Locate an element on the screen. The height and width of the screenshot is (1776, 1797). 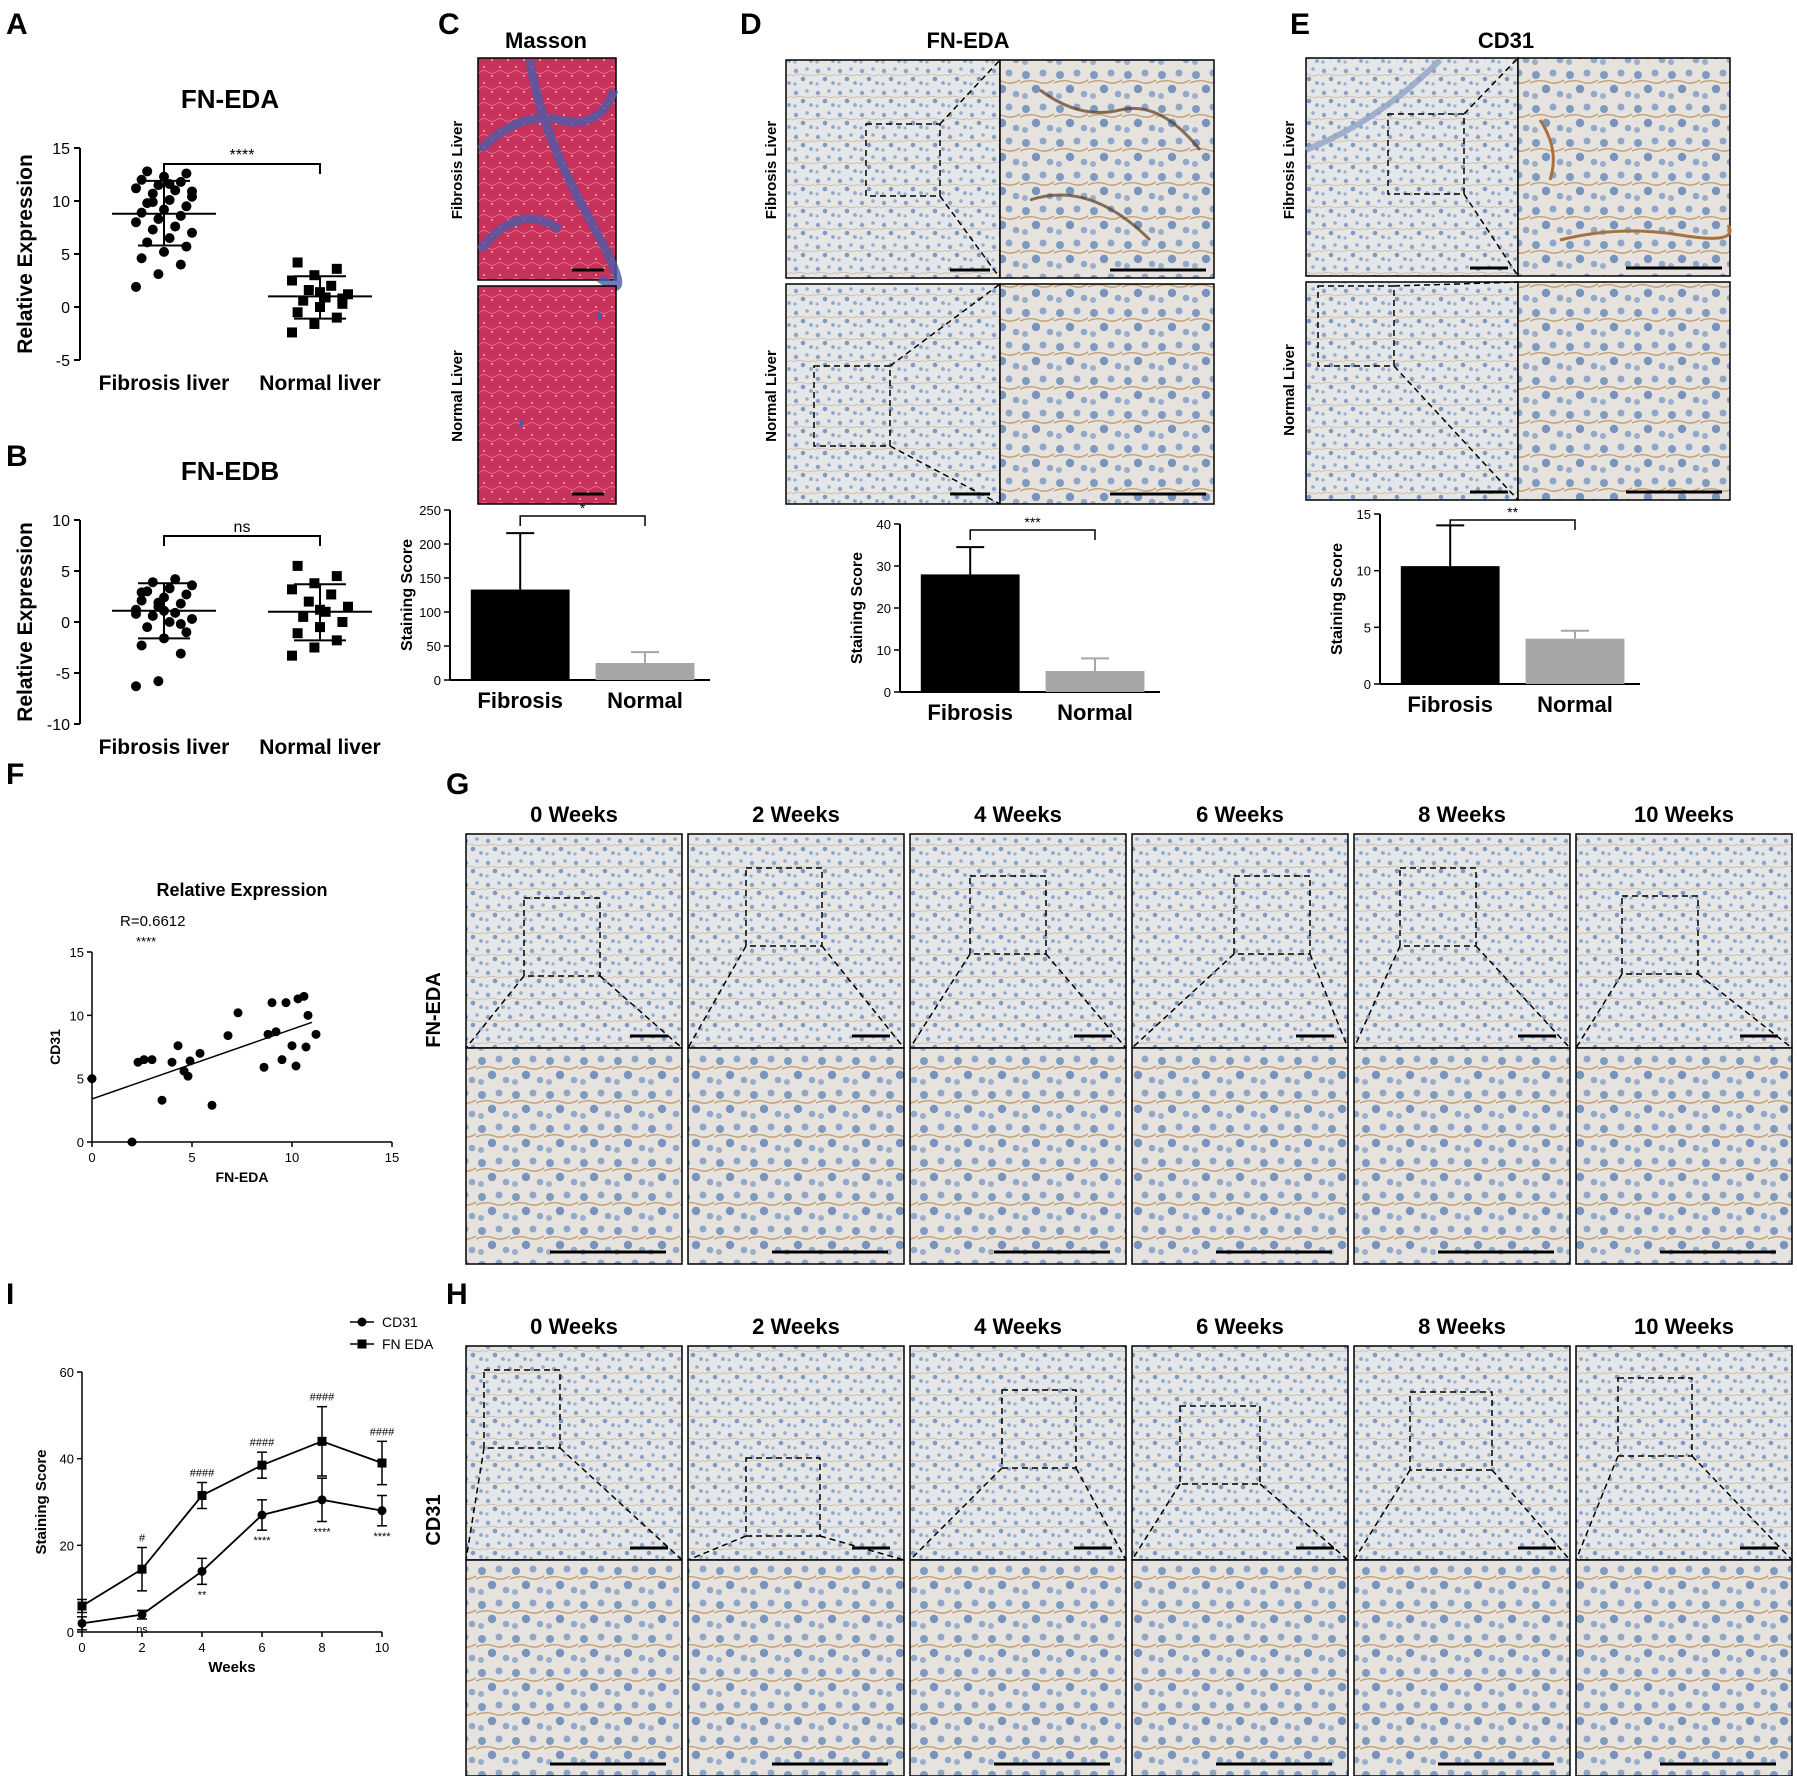
y-tick-label: 10 is located at coordinates (884, 650).